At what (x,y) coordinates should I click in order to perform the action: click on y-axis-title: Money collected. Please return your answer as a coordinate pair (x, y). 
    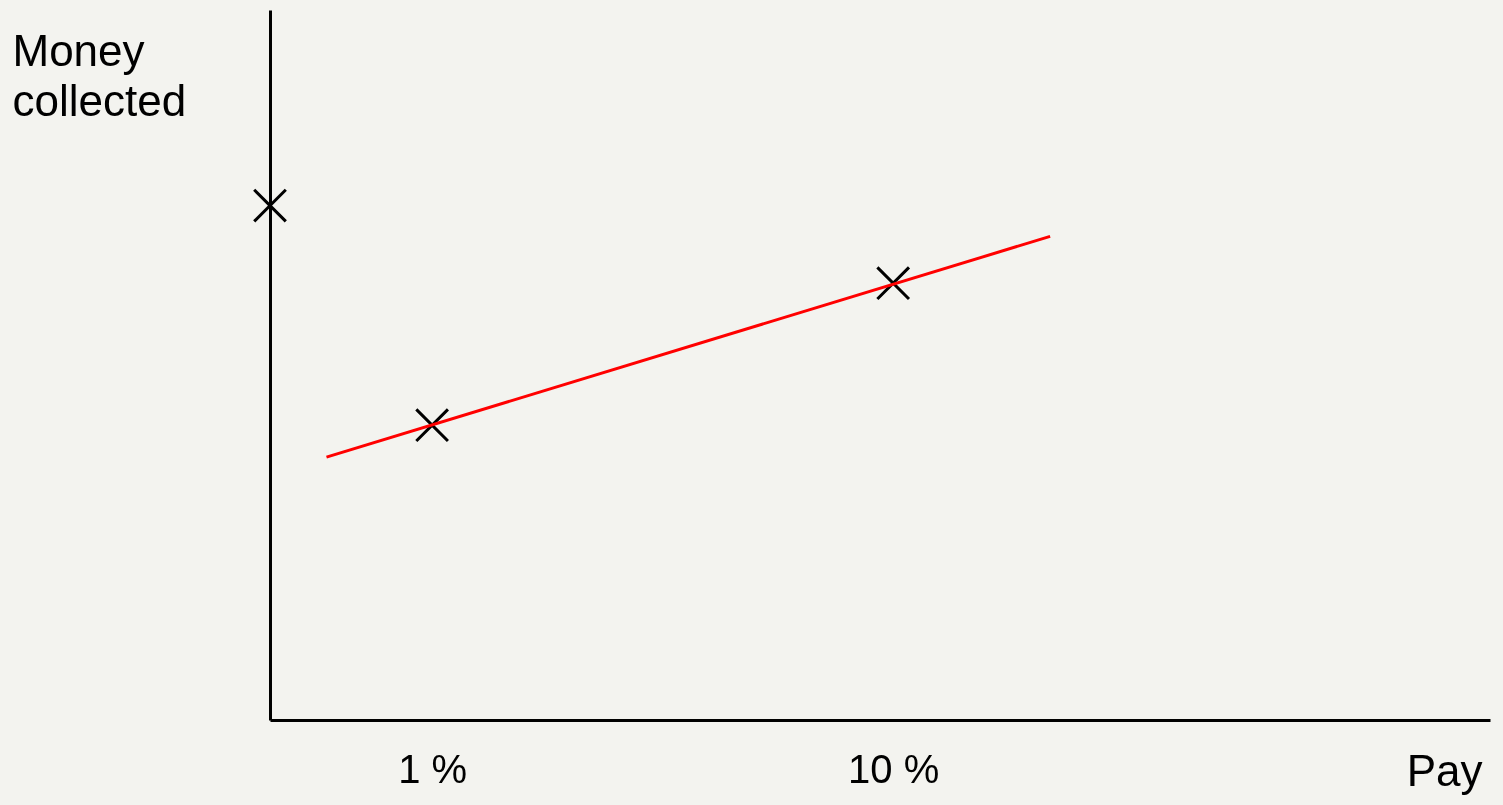
    Looking at the image, I should click on (99, 75).